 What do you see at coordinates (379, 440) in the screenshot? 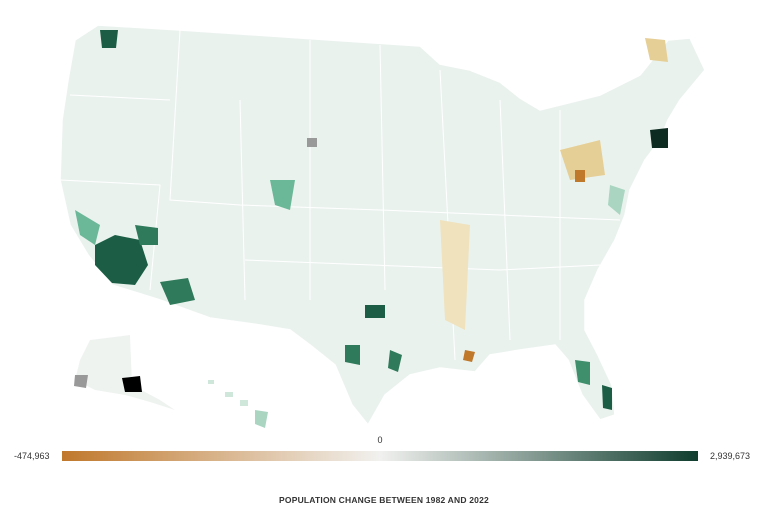
I see `legend-mid-label: 0` at bounding box center [379, 440].